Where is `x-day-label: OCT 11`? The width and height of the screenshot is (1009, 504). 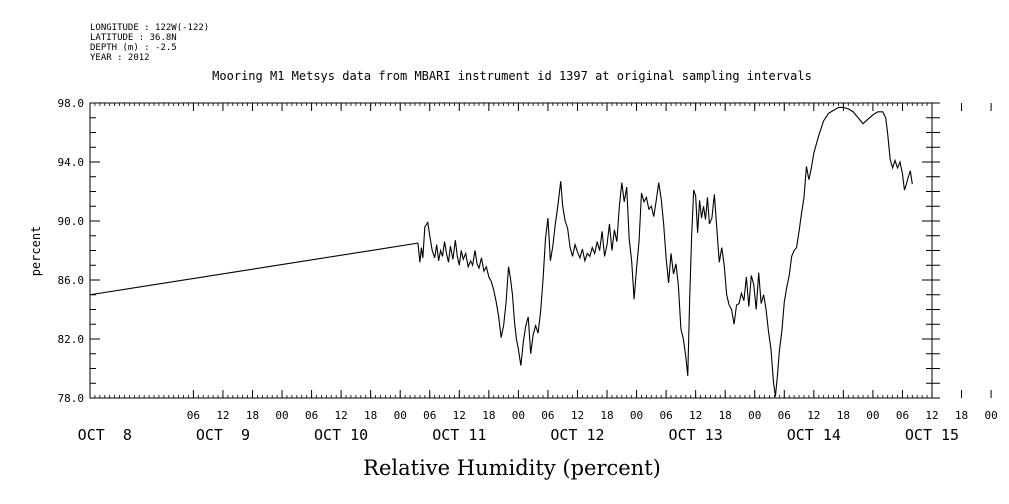 x-day-label: OCT 11 is located at coordinates (459, 435).